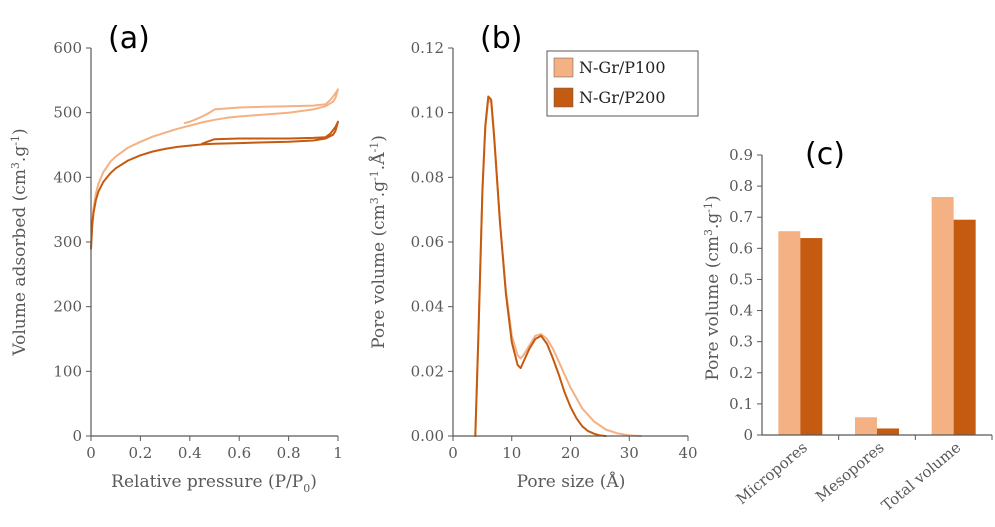 This screenshot has height=527, width=995. I want to click on panel-b-series-p100-line, so click(558, 267).